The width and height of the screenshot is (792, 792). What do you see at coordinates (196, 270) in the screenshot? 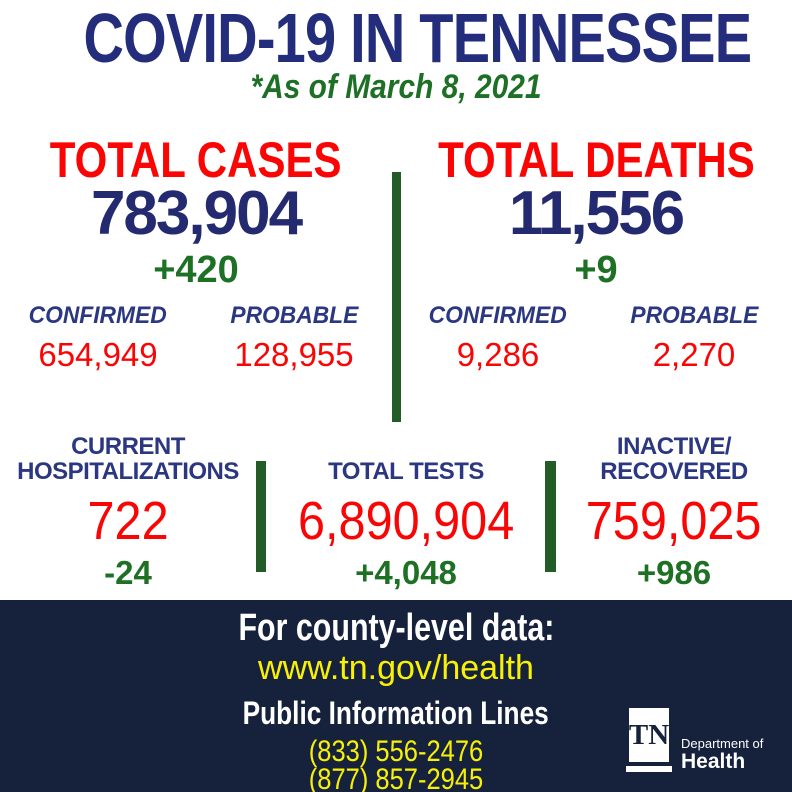
I see `total-cases-change: +420` at bounding box center [196, 270].